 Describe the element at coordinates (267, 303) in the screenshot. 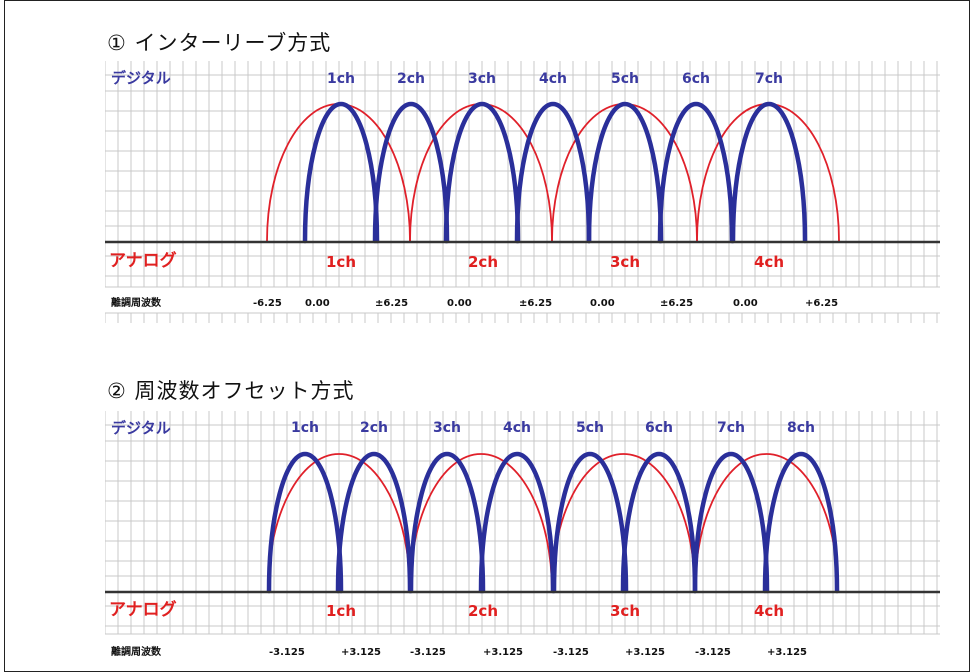

I see `freq-value: -6.25` at that location.